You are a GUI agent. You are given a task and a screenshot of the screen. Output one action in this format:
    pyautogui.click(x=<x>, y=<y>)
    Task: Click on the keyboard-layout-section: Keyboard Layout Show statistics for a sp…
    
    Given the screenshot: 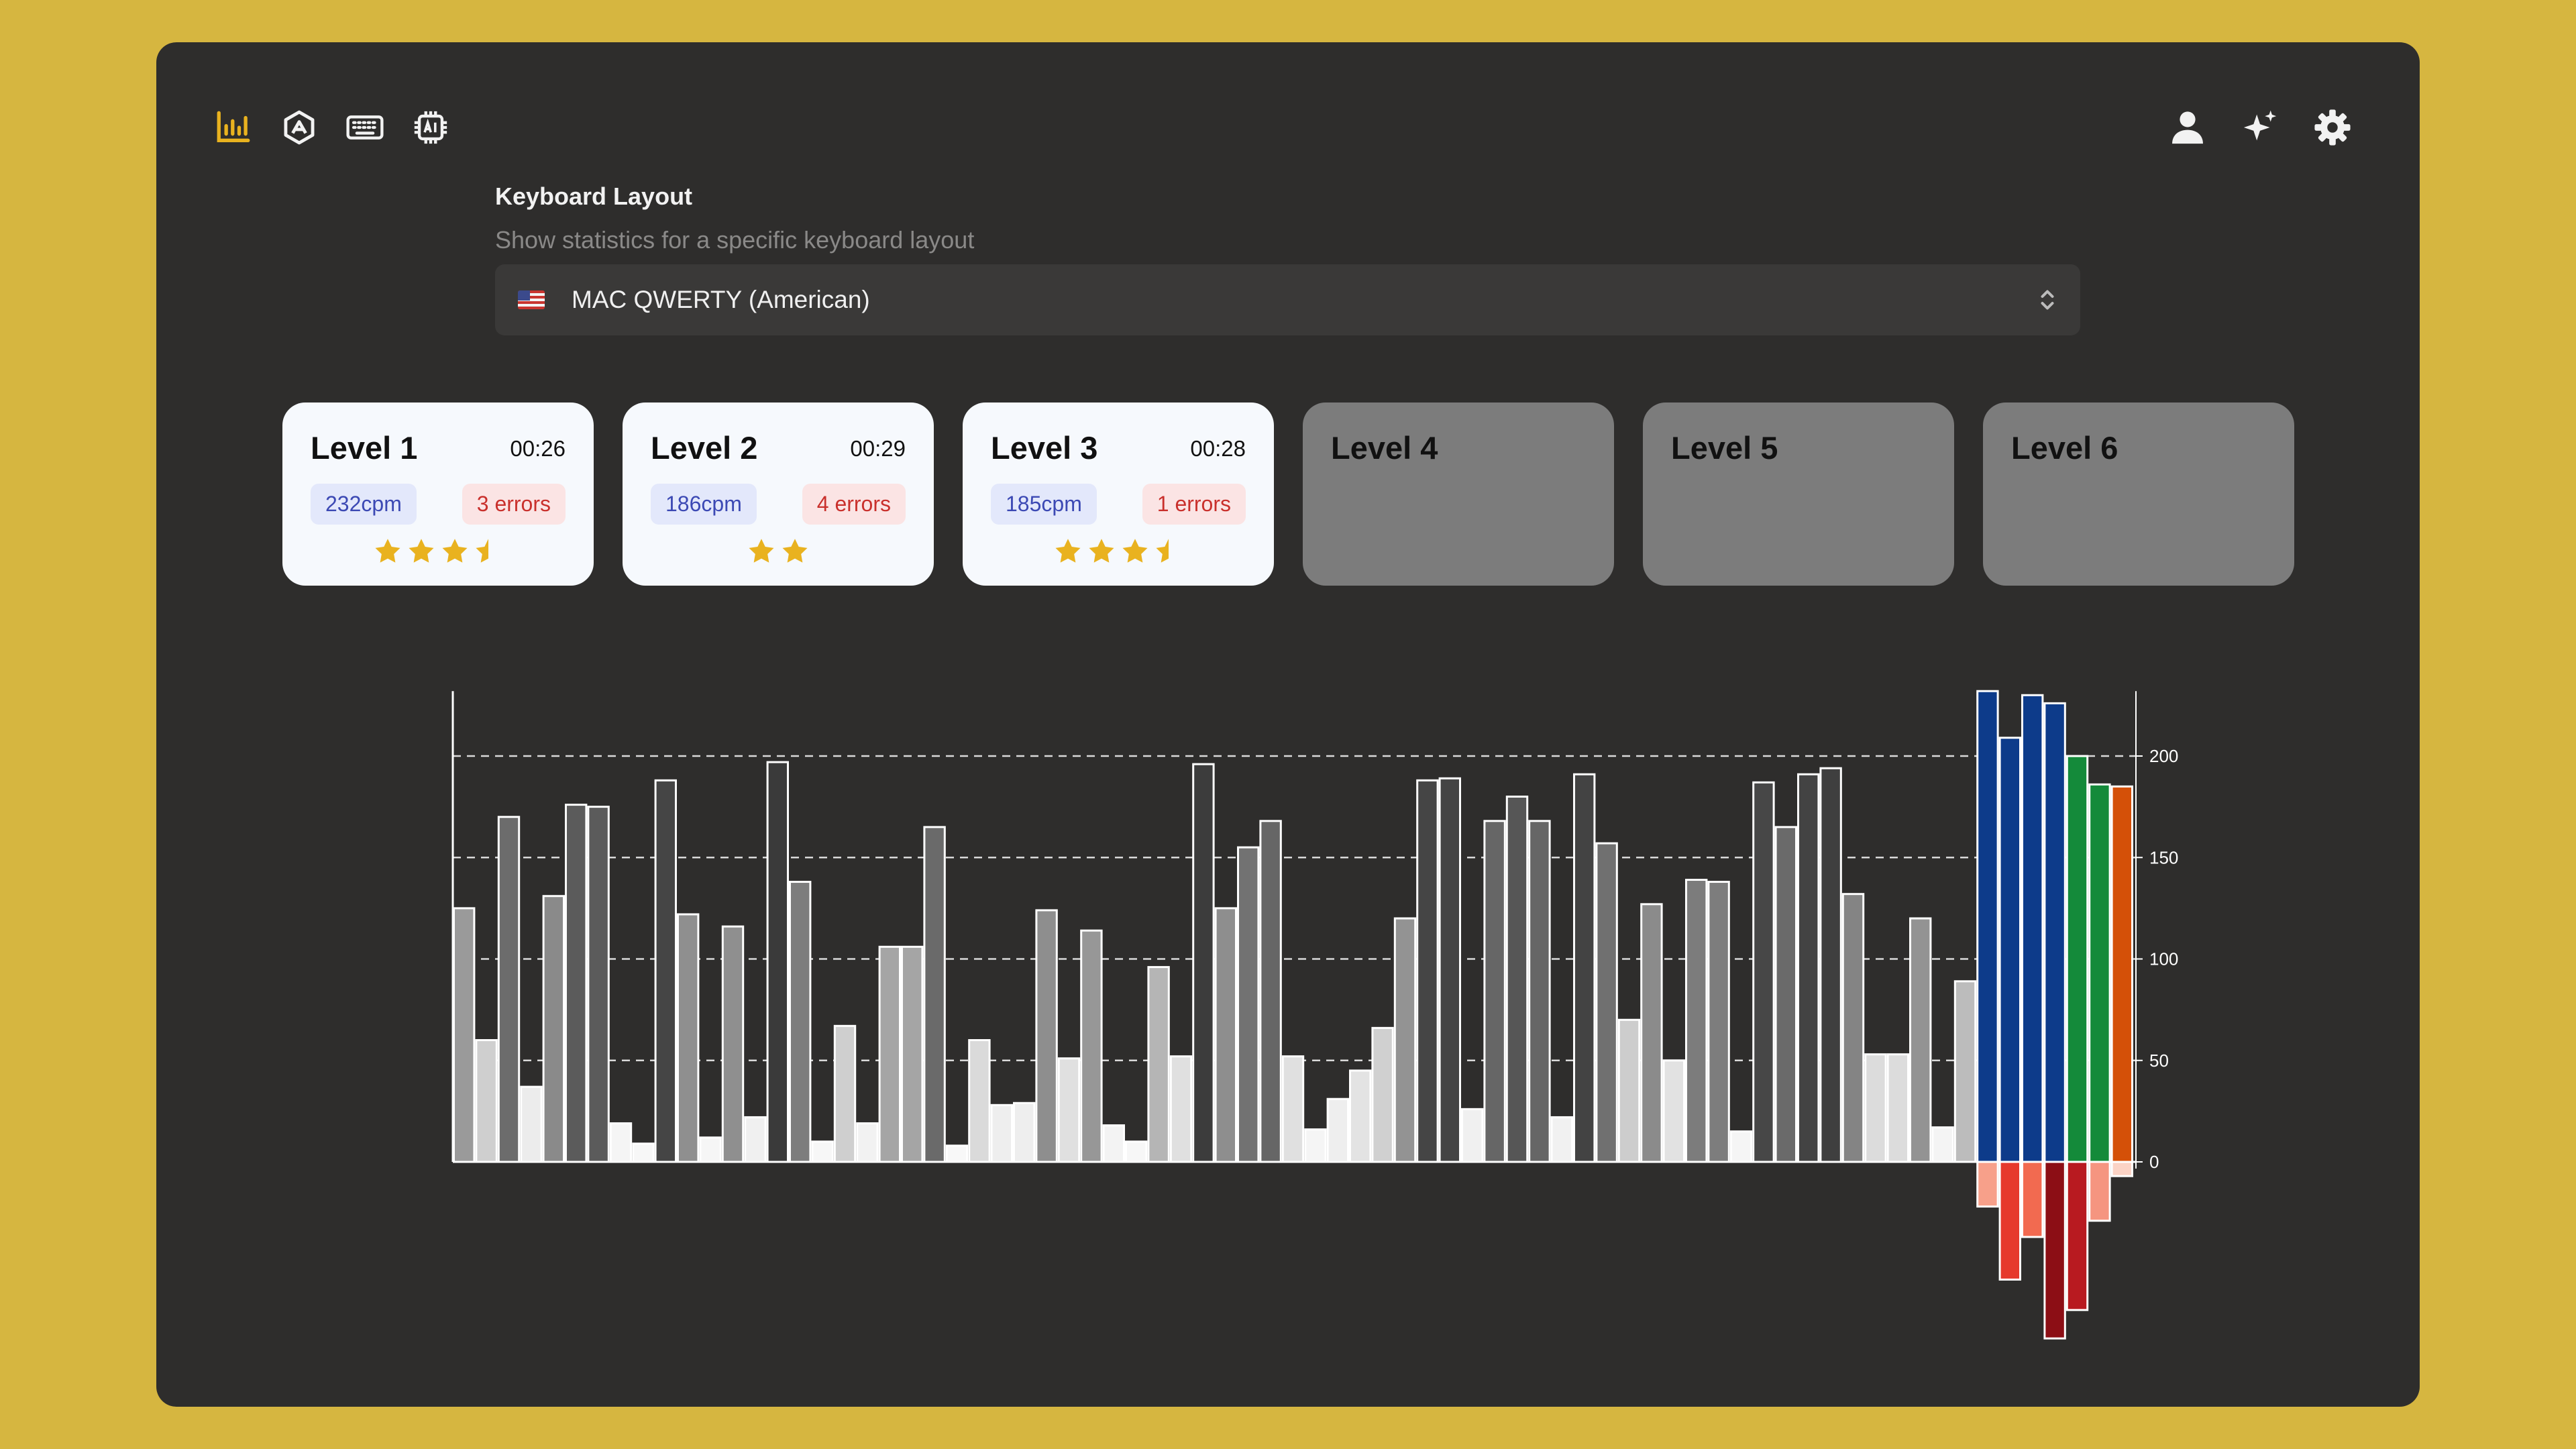 What is the action you would take?
    pyautogui.click(x=1287, y=257)
    